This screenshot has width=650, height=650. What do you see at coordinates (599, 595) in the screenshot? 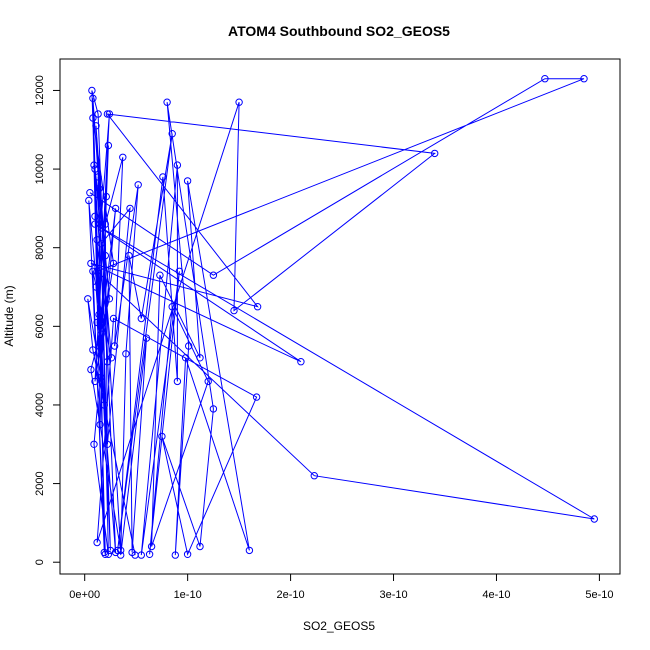
I see `x-tick-label: 5e-10` at bounding box center [599, 595].